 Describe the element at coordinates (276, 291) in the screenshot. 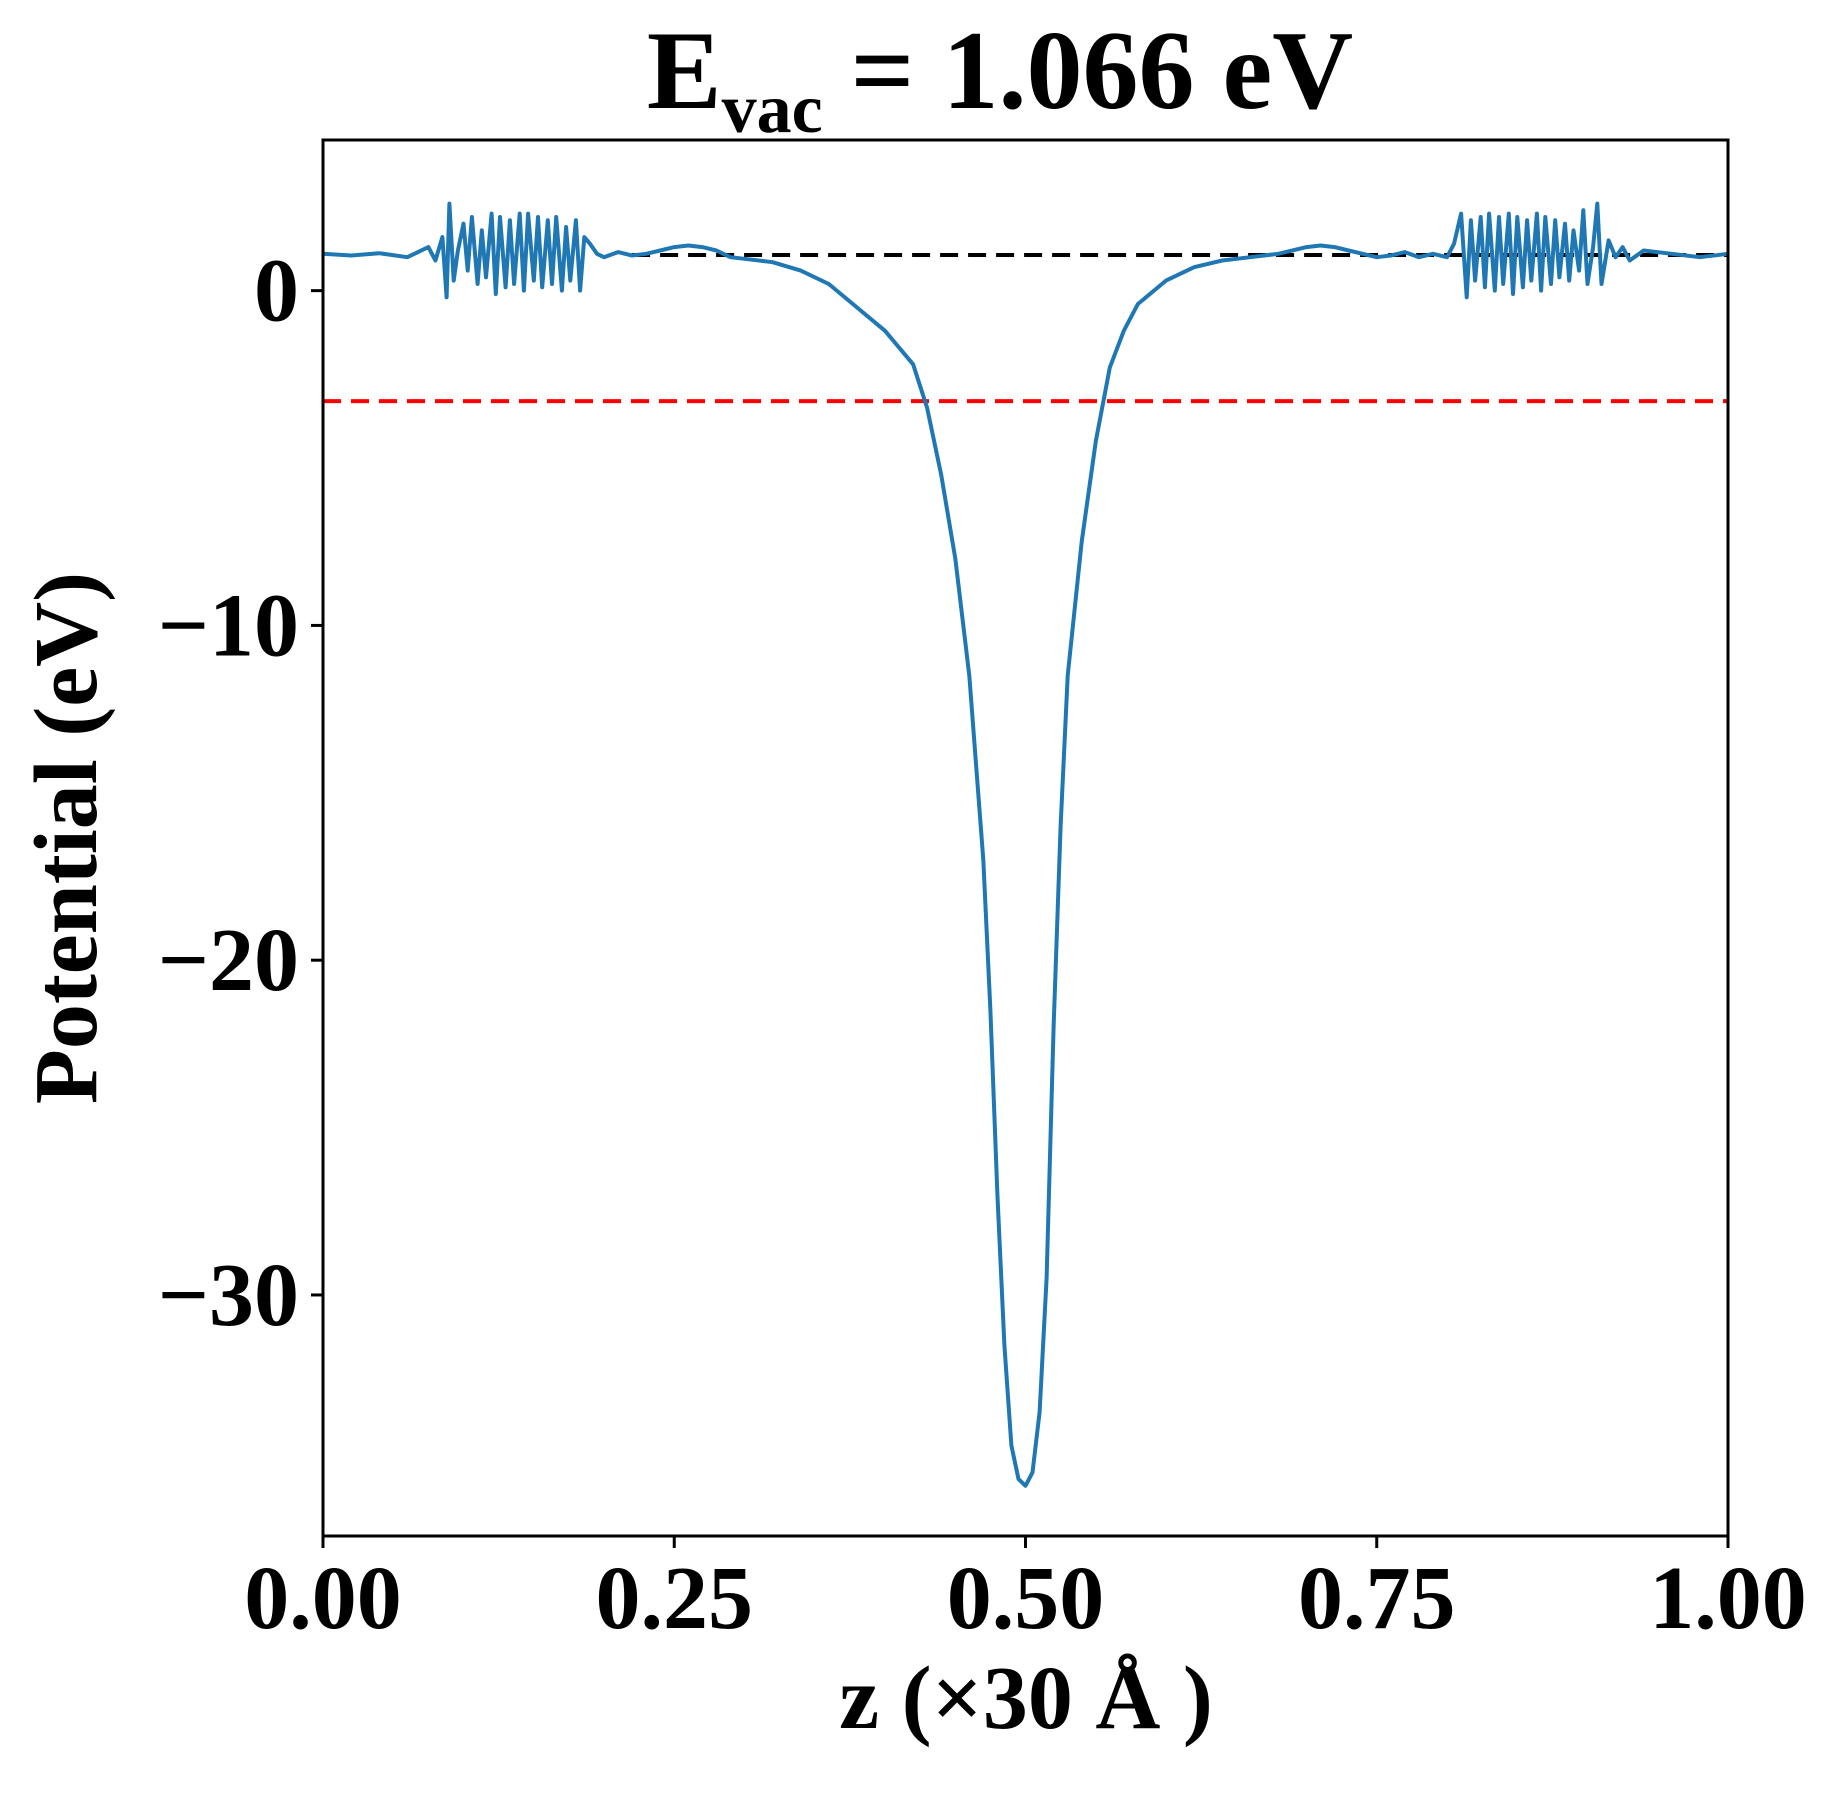

I see `y-tick-label: 0` at that location.